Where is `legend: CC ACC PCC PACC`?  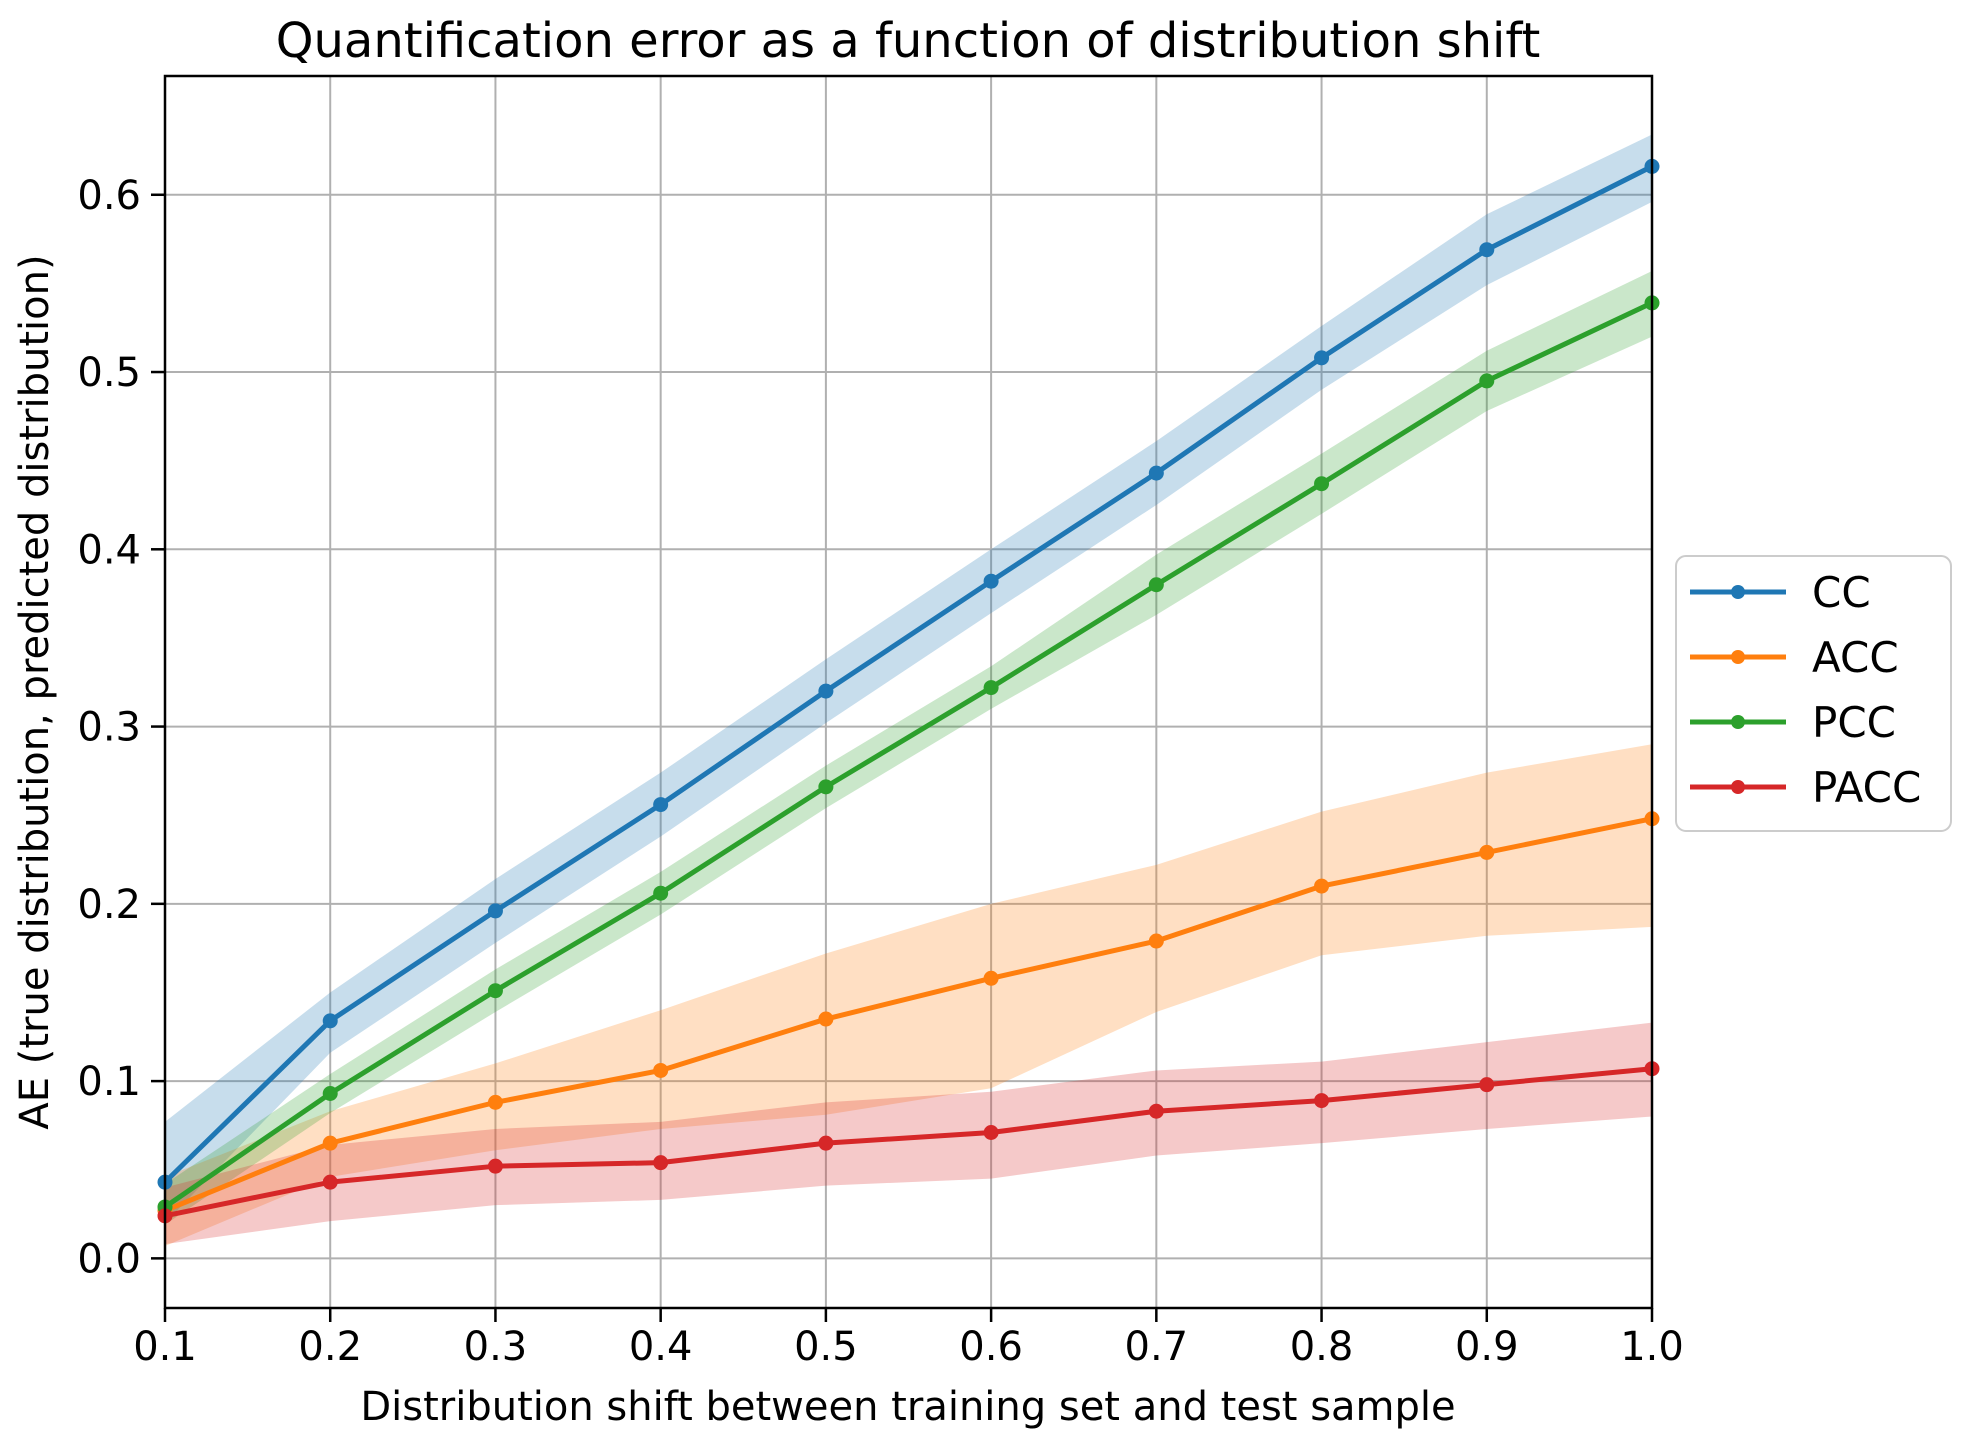 legend: CC ACC PCC PACC is located at coordinates (1813, 693).